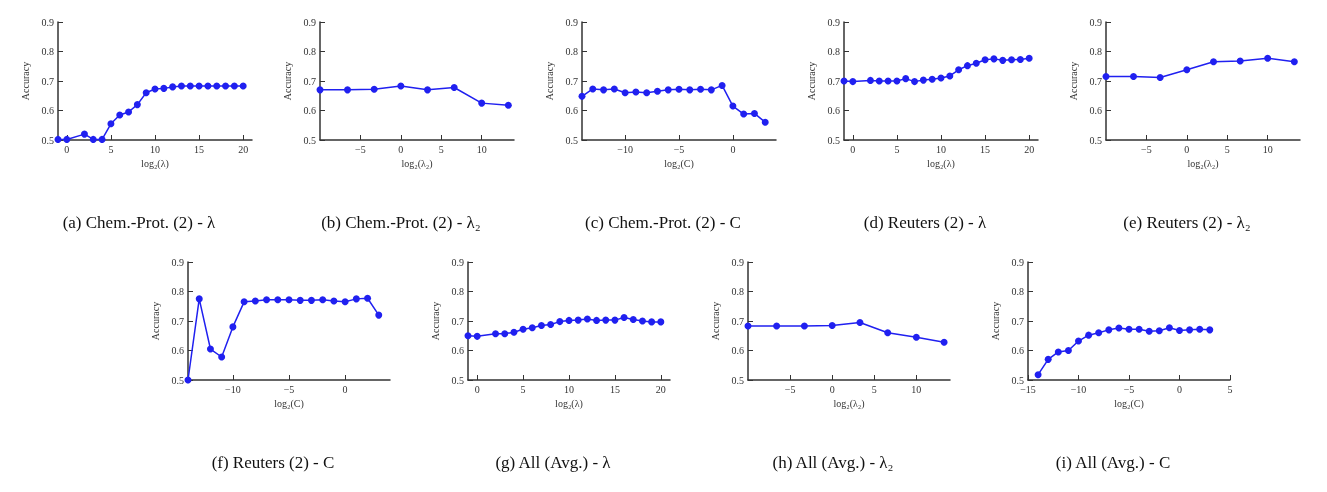  I want to click on text: (b) Chem.-Prot. (2) - λ₂, so click(401, 222).